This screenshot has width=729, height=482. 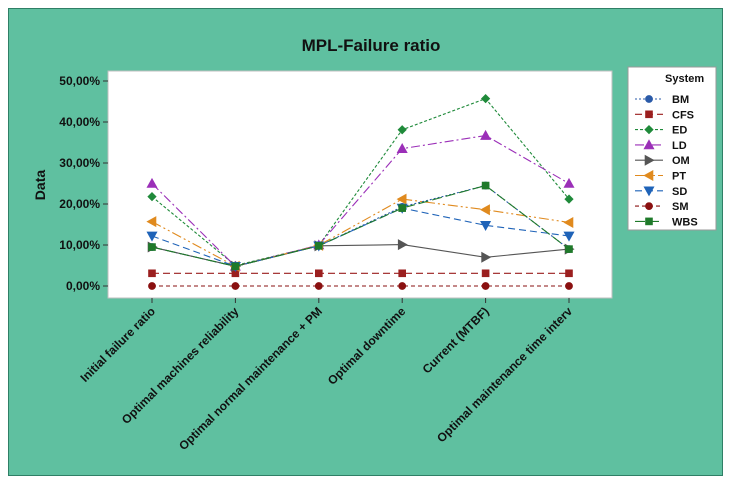 What do you see at coordinates (684, 79) in the screenshot?
I see `legend-title: System` at bounding box center [684, 79].